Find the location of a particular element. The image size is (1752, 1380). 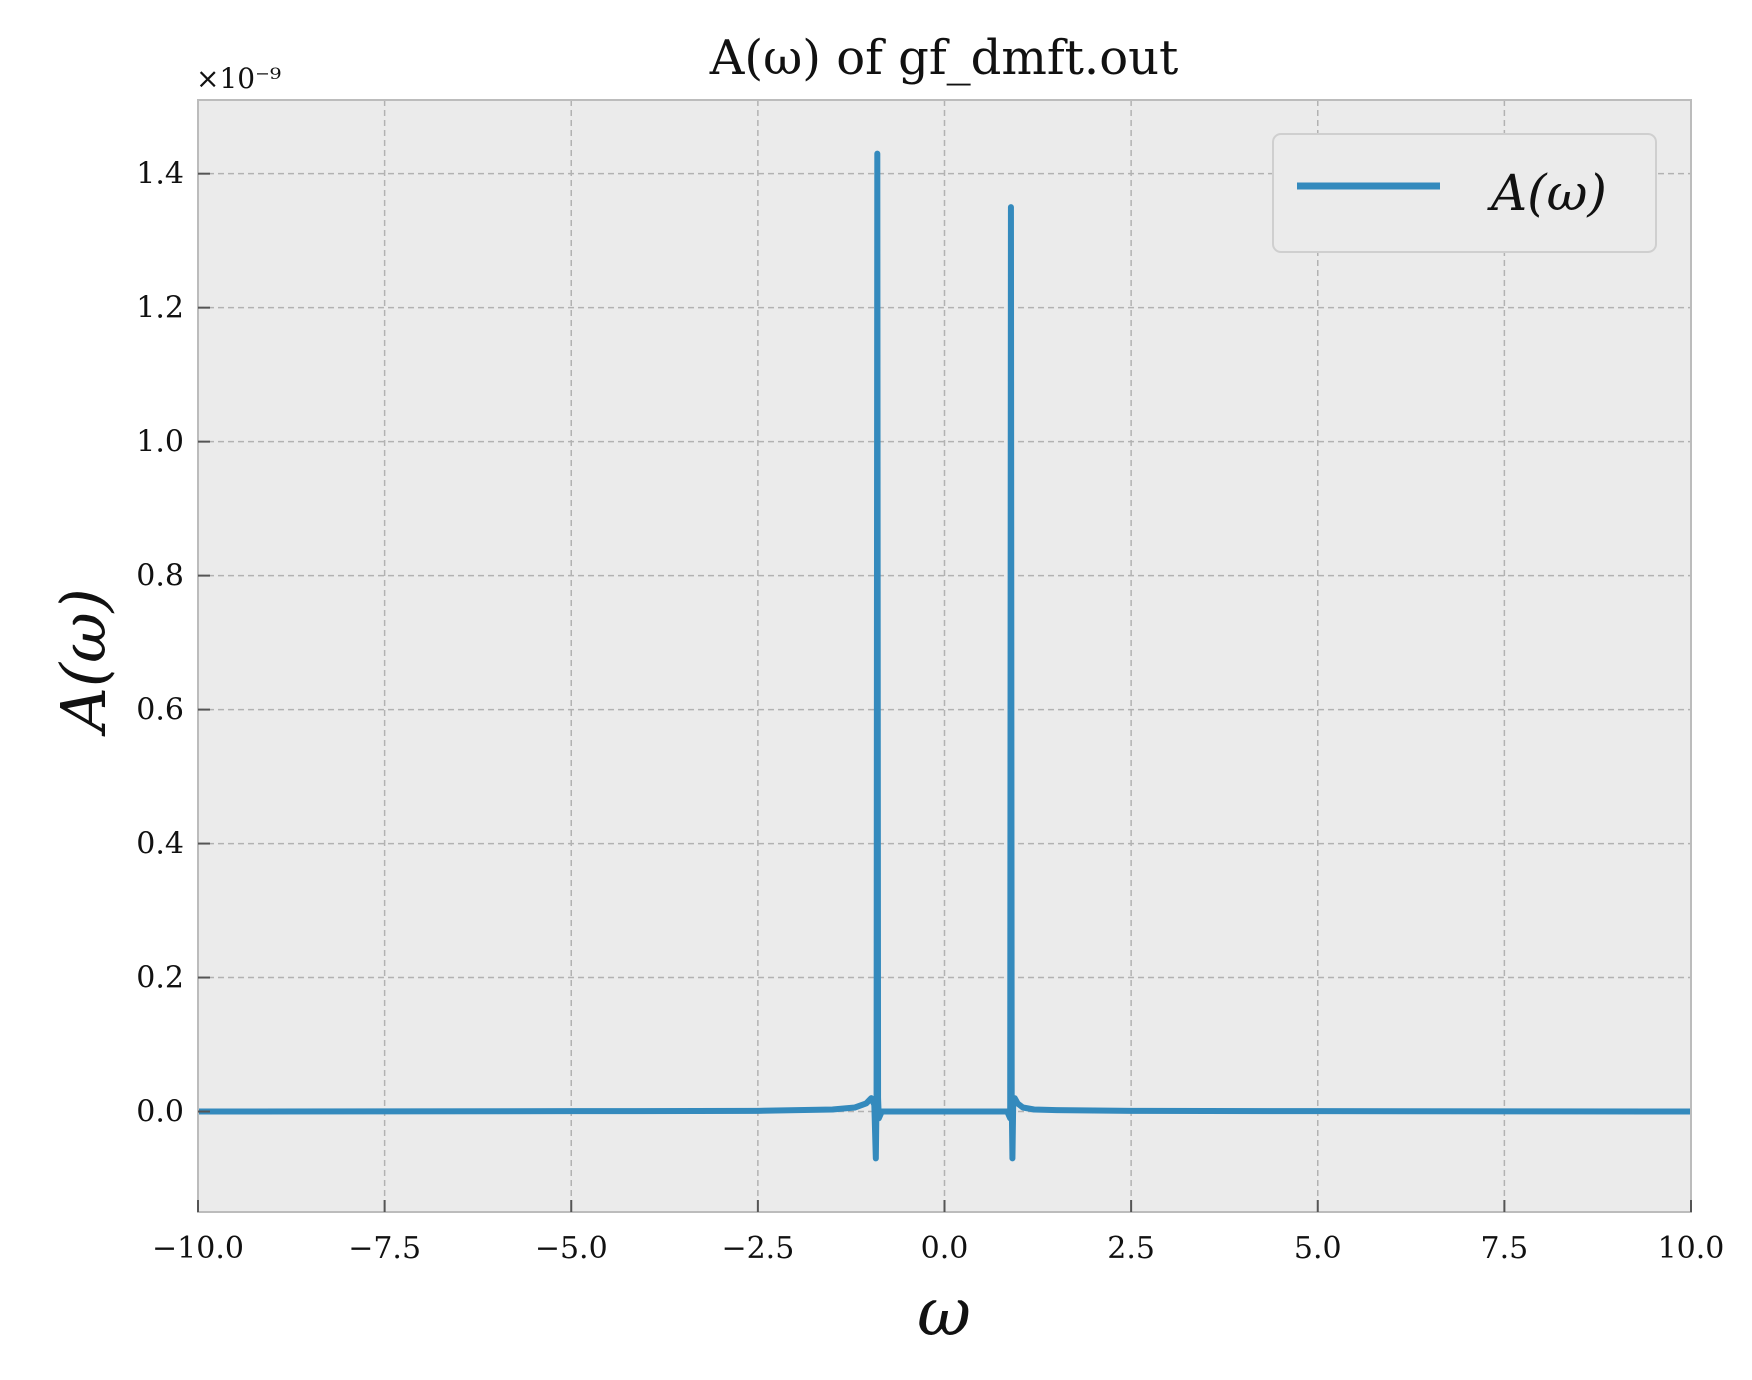

y-tick-label: 0.0 is located at coordinates (160, 1112).